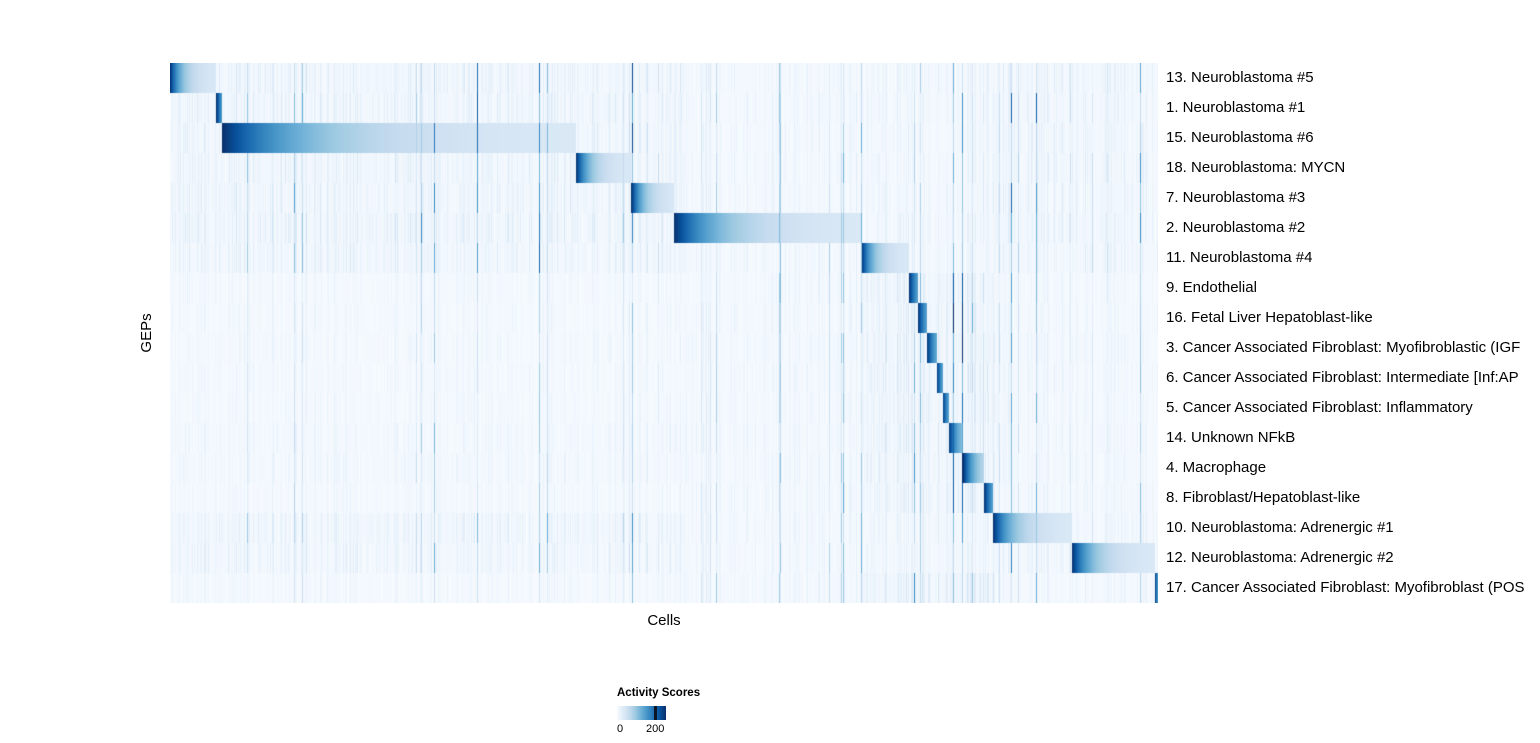 This screenshot has width=1540, height=743. I want to click on row-label: 18. Neuroblastoma: MYCN, so click(1256, 167).